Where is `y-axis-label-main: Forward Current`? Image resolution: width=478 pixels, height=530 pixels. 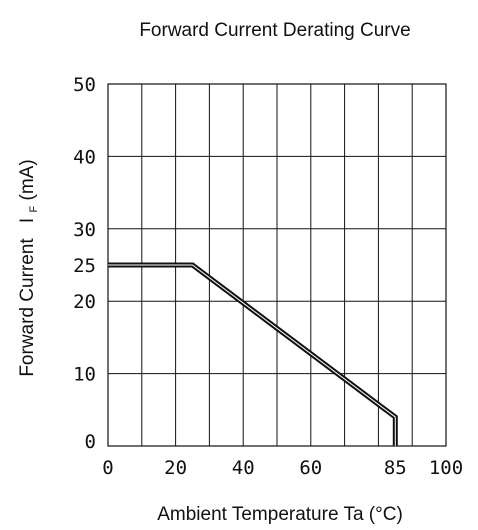 y-axis-label-main: Forward Current is located at coordinates (27, 307).